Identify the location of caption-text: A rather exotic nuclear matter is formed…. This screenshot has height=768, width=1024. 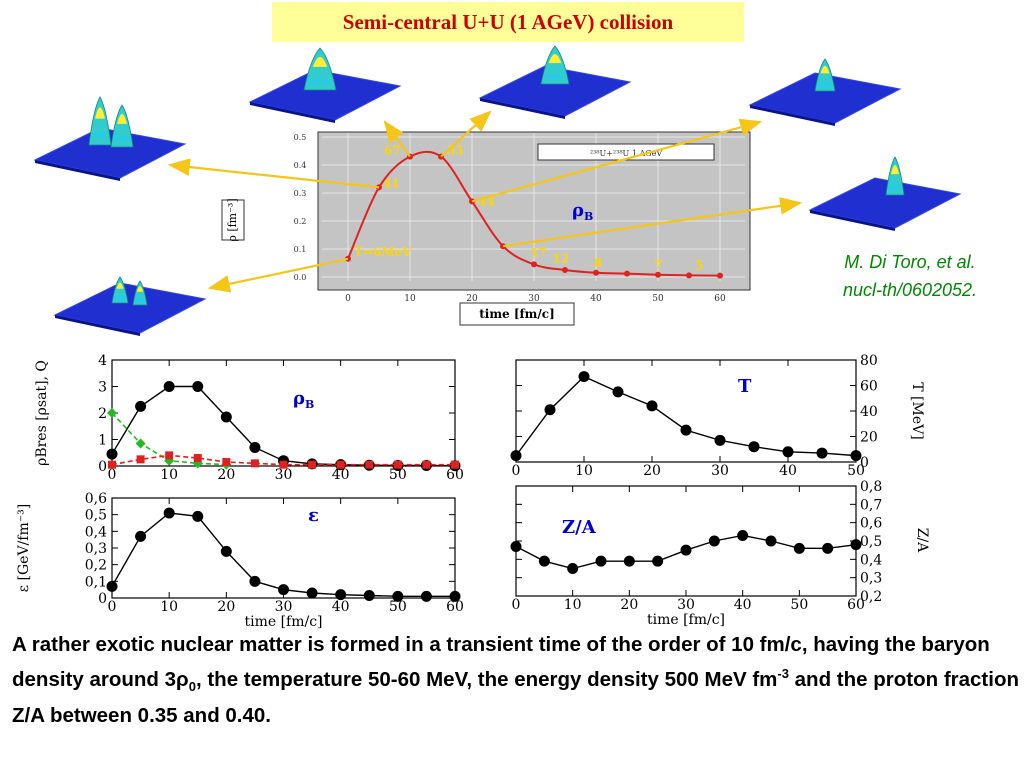
(516, 680).